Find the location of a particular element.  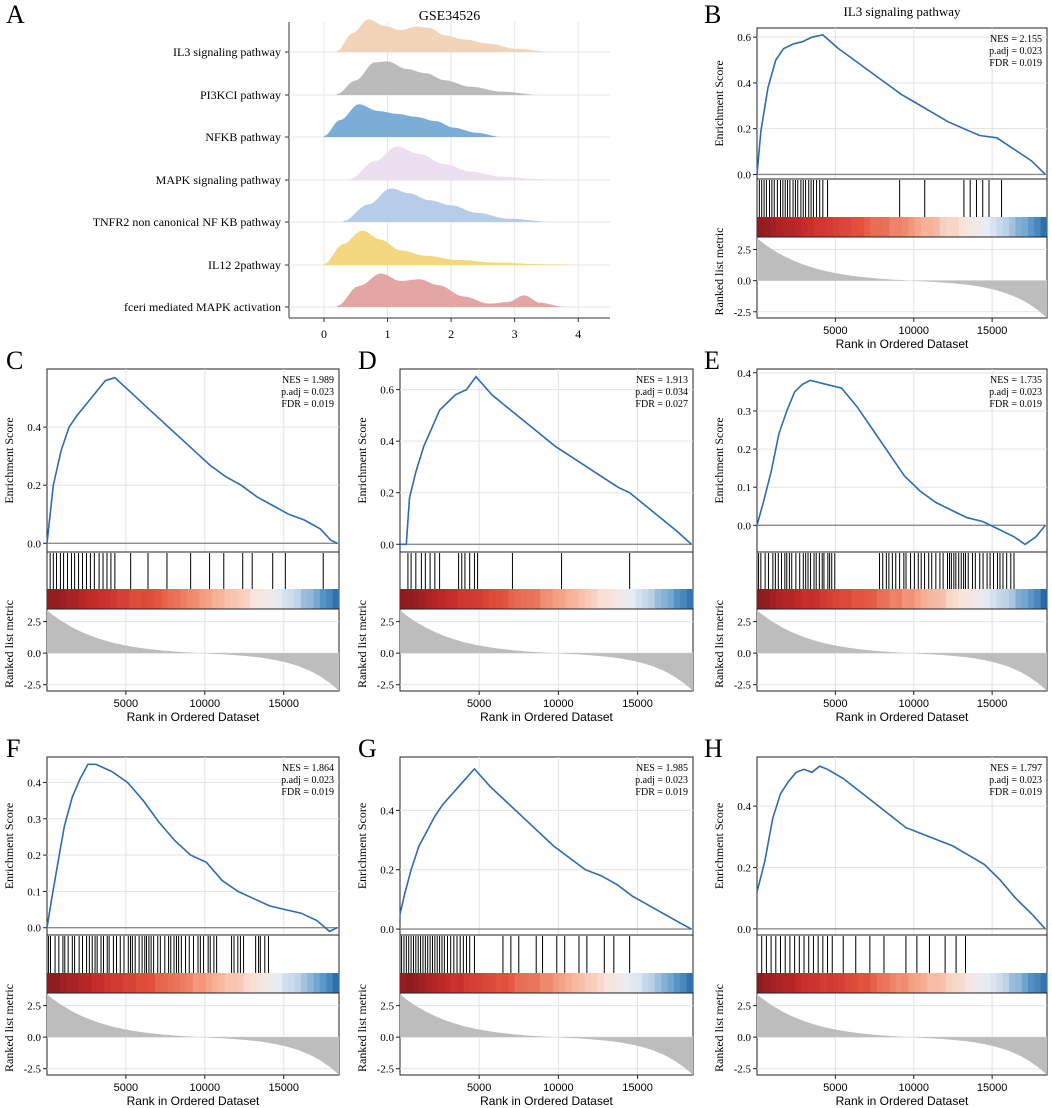

y-tick-label: 0.4 is located at coordinates (744, 807).